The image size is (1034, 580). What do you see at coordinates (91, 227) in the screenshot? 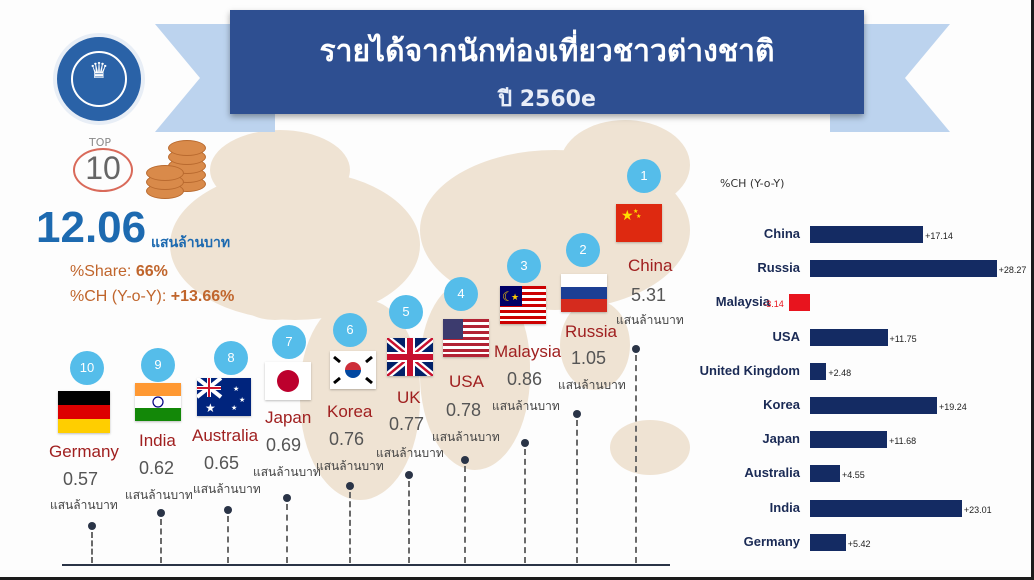
I see `total-value: 12.06` at bounding box center [91, 227].